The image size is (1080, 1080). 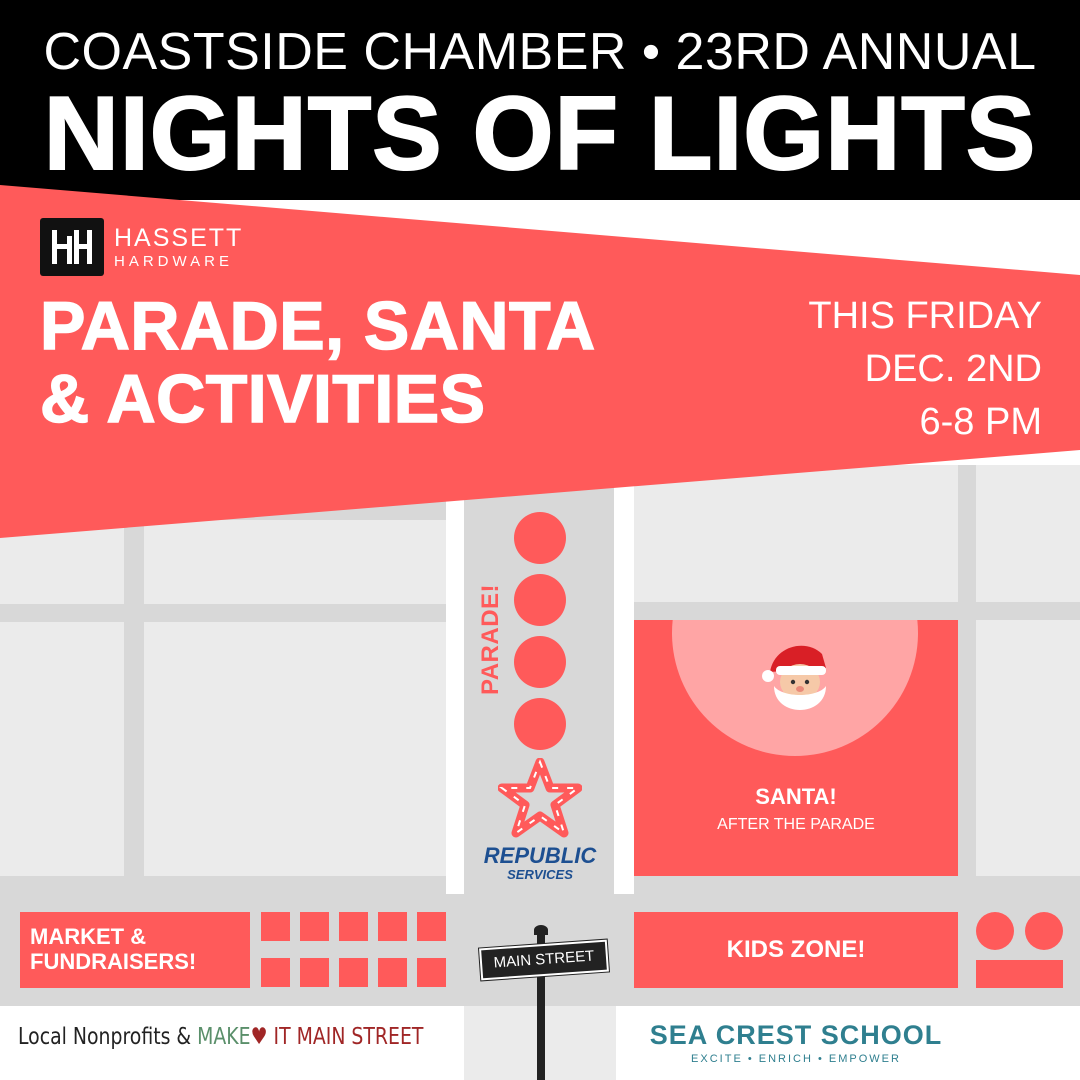 What do you see at coordinates (317, 326) in the screenshot?
I see `banner-title-line1: PARADE, SANTA` at bounding box center [317, 326].